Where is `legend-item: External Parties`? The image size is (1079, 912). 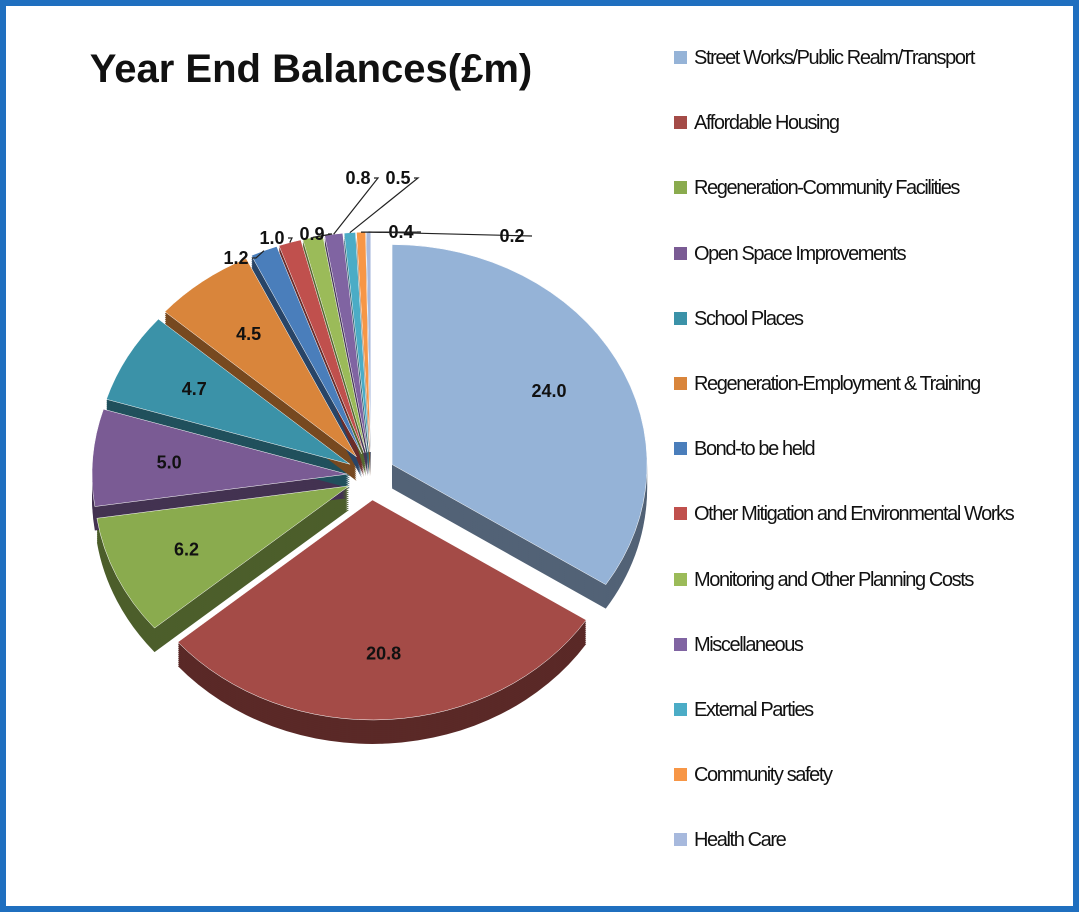 legend-item: External Parties is located at coordinates (869, 710).